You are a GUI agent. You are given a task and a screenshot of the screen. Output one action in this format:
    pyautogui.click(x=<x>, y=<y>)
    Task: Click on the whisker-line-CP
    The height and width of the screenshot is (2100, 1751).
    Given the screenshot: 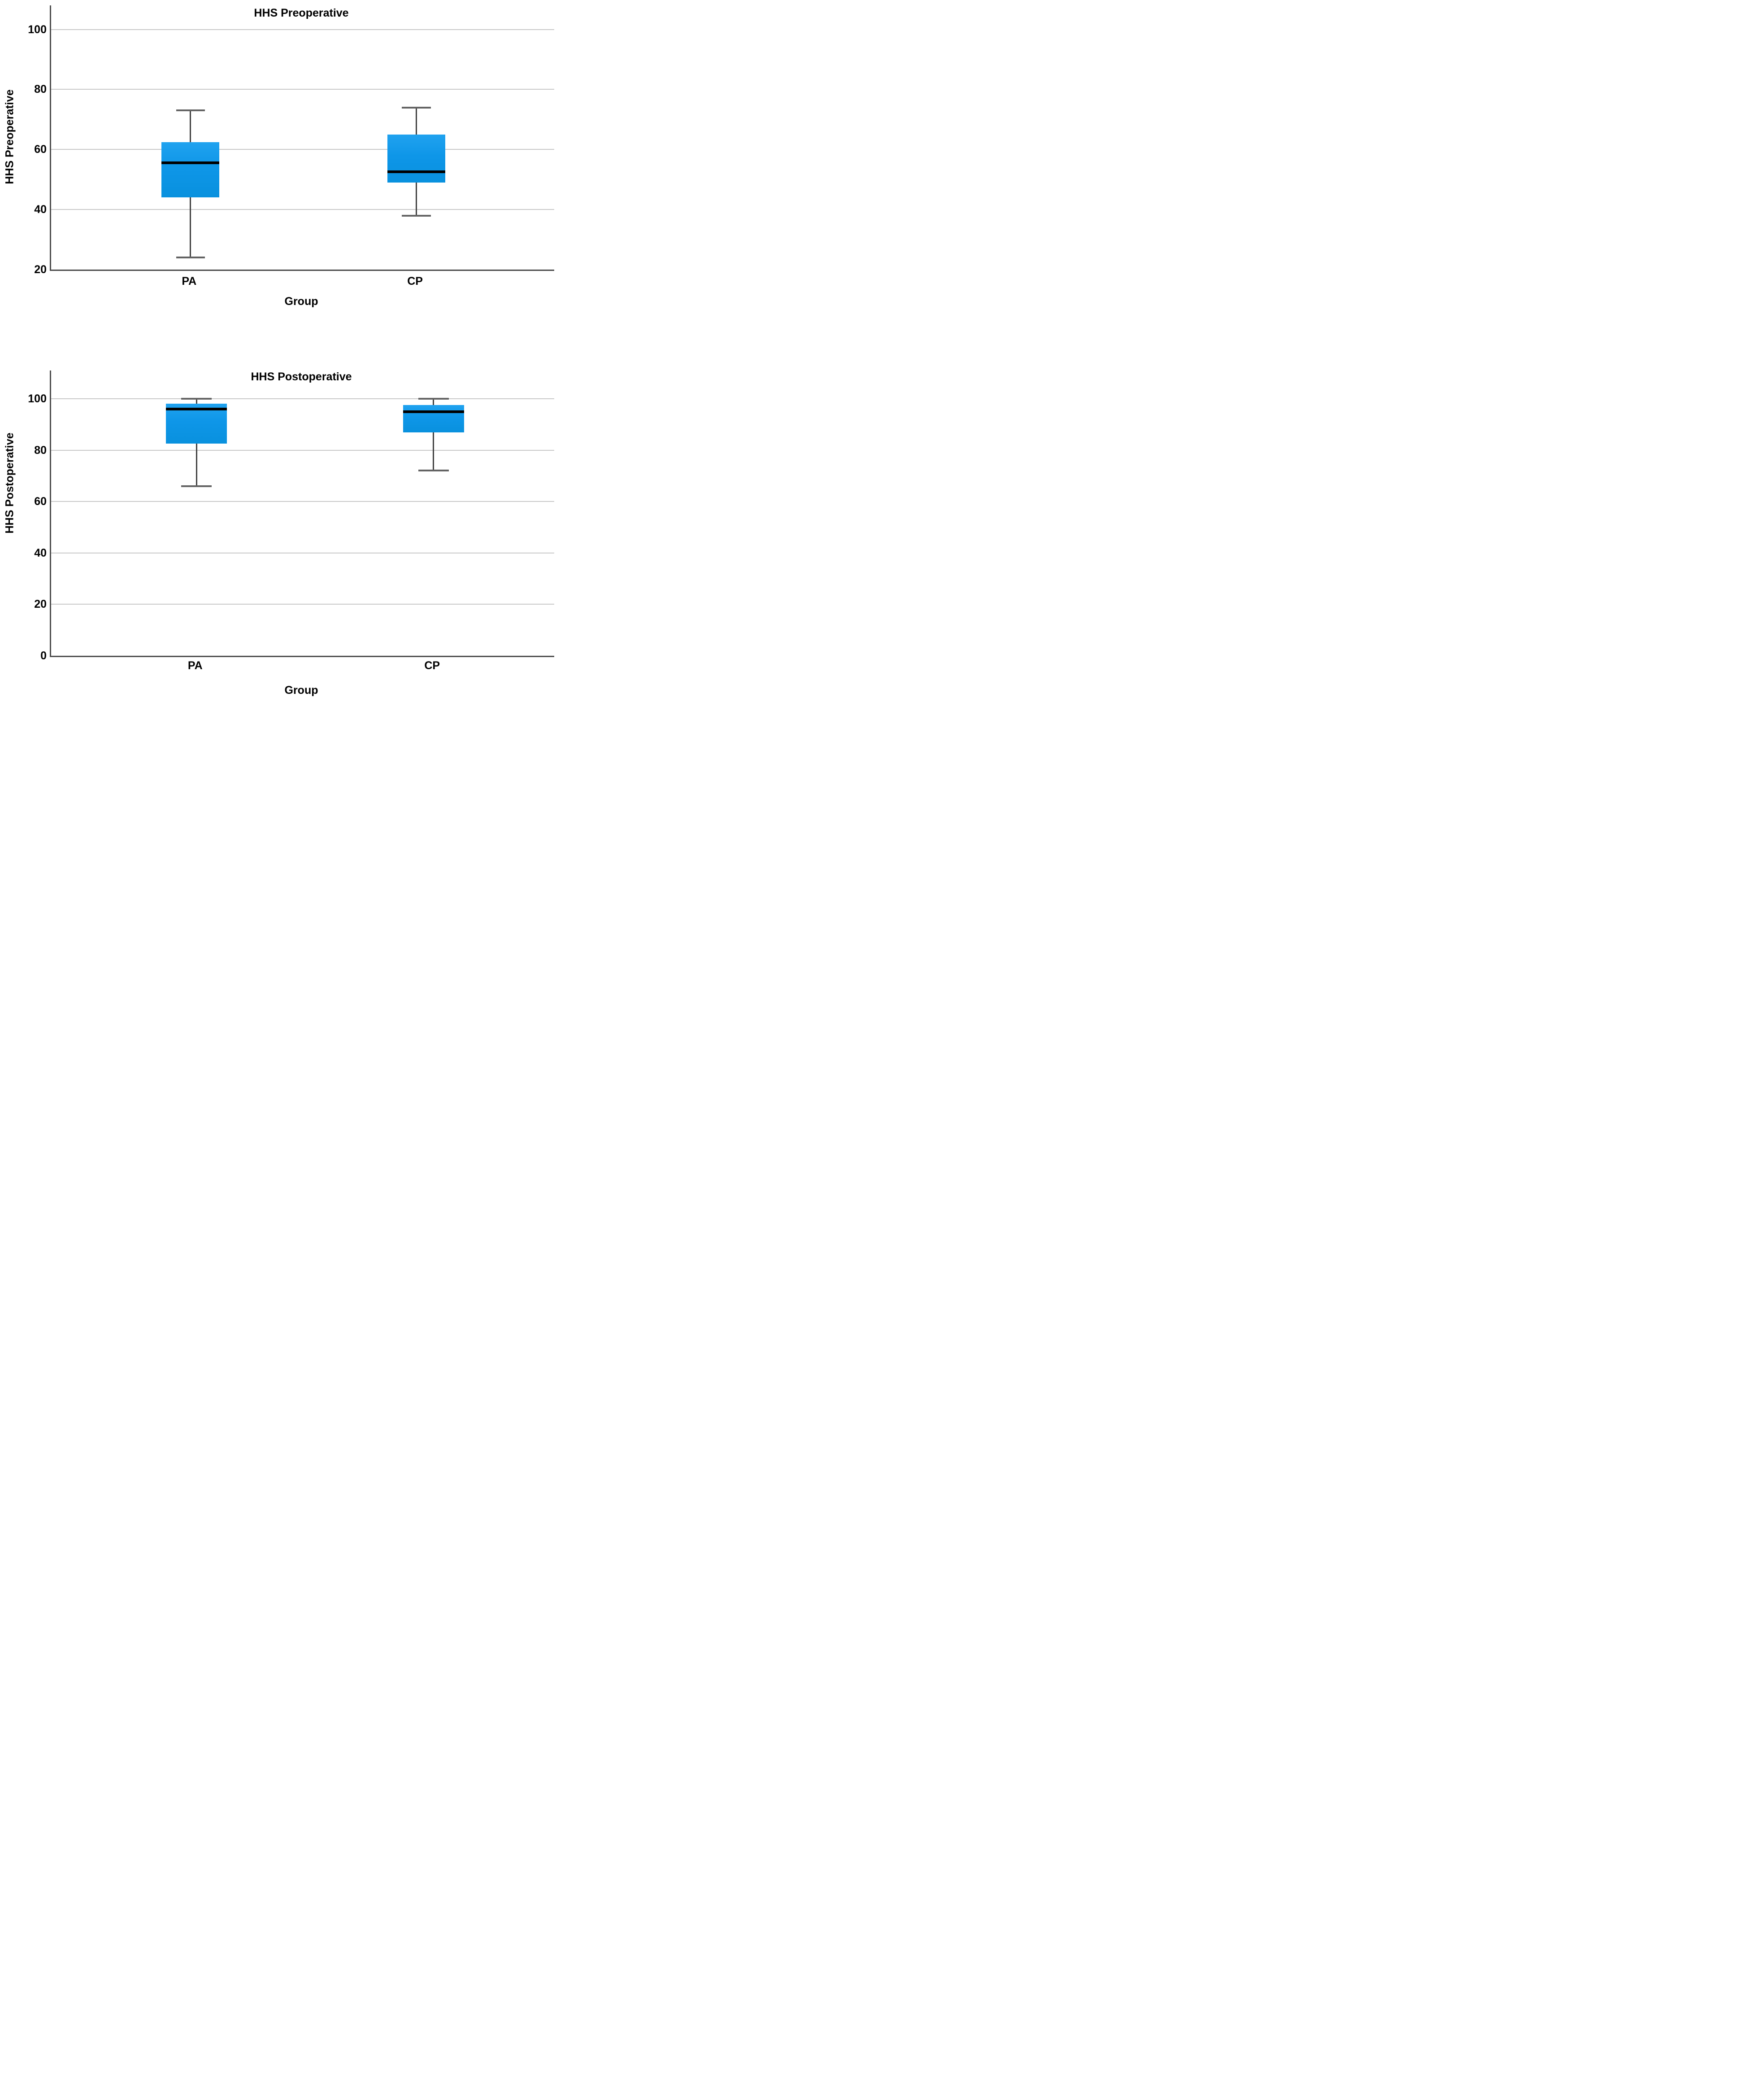 What is the action you would take?
    pyautogui.click(x=433, y=435)
    